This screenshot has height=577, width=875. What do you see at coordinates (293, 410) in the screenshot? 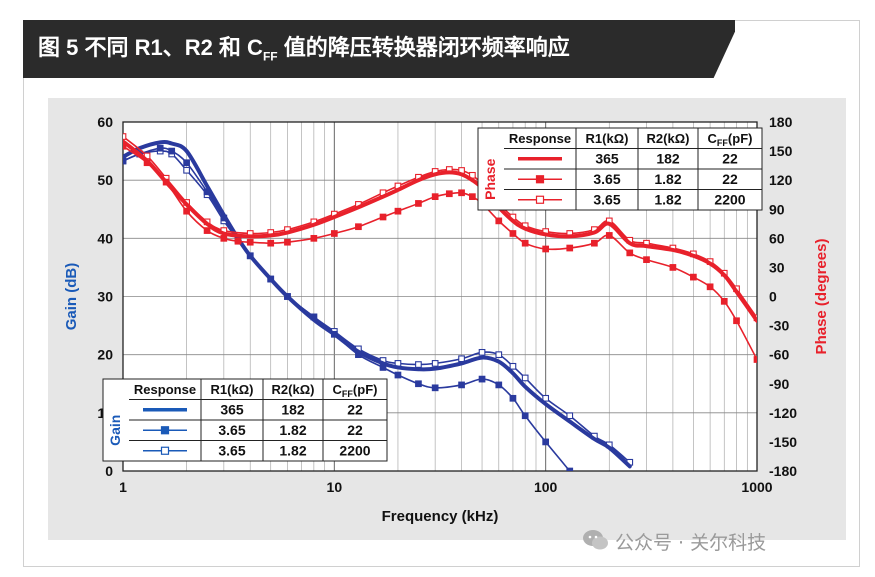
I see `legend-gain-cell: 182` at bounding box center [293, 410].